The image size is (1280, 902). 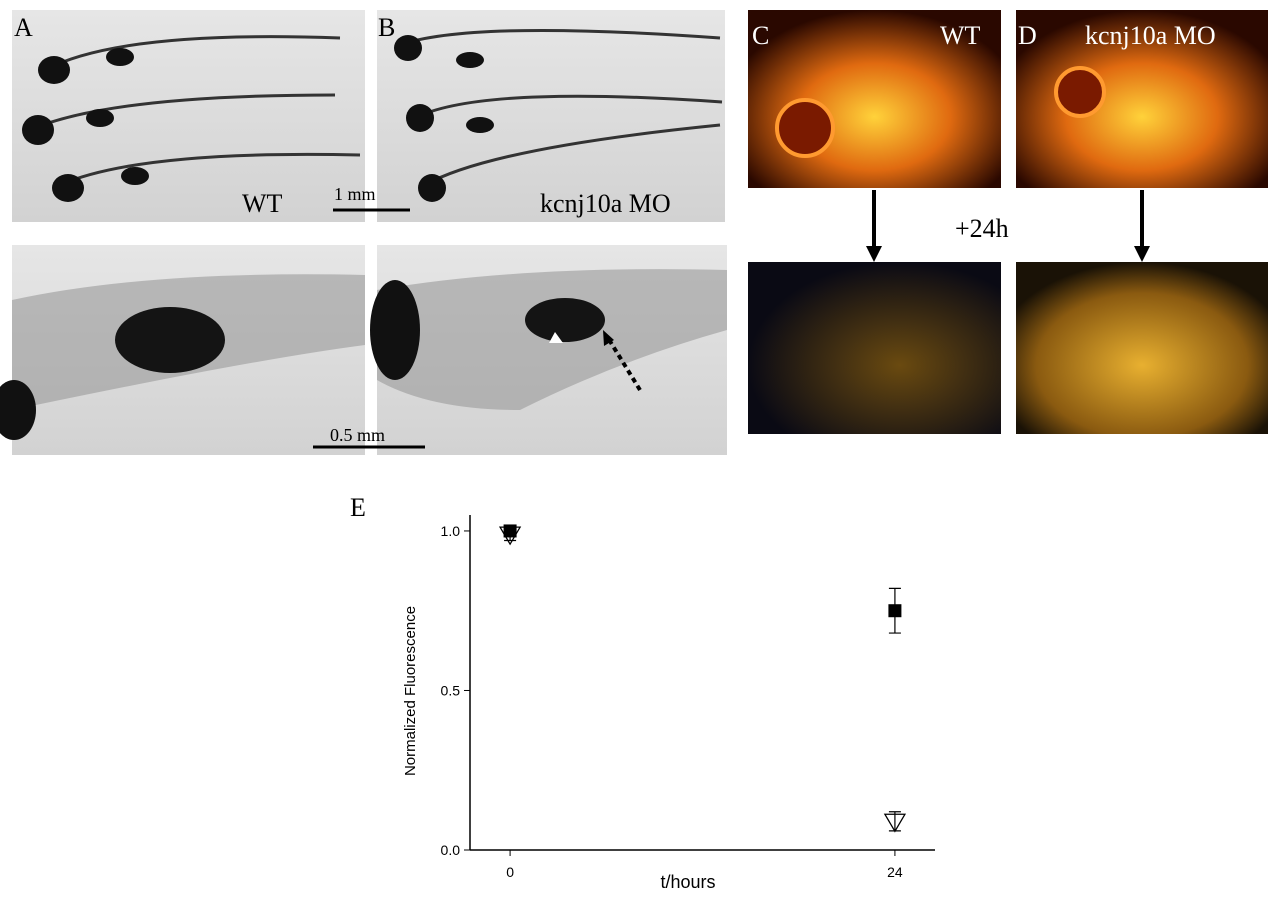 What do you see at coordinates (687, 882) in the screenshot?
I see `x-axis-label: t/hours` at bounding box center [687, 882].